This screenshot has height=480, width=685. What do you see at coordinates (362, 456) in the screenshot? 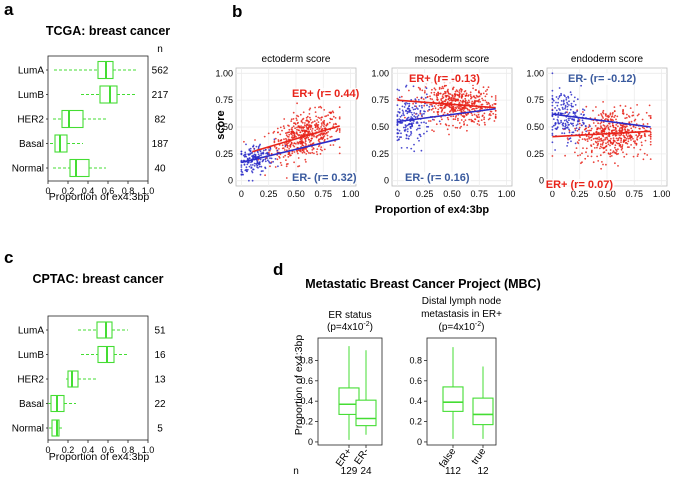
I see `panel-d-subplot-1-category-label: ER-` at bounding box center [362, 456].